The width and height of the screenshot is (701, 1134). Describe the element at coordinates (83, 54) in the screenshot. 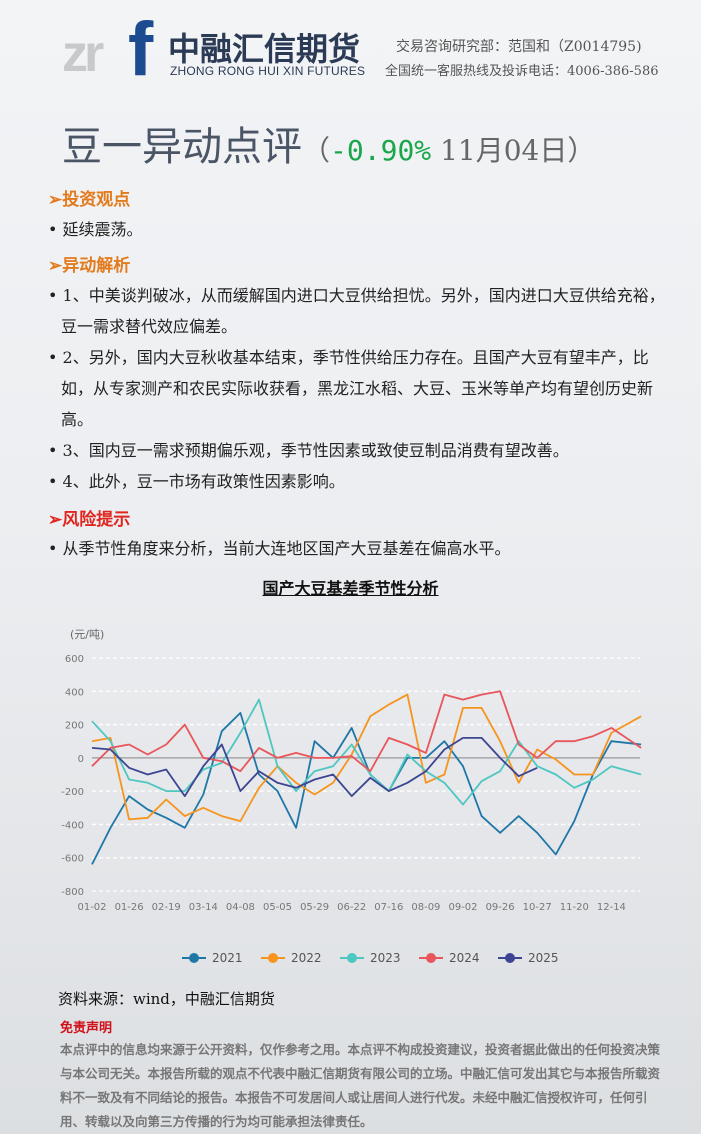

I see `logo-mark-zr: zr` at that location.